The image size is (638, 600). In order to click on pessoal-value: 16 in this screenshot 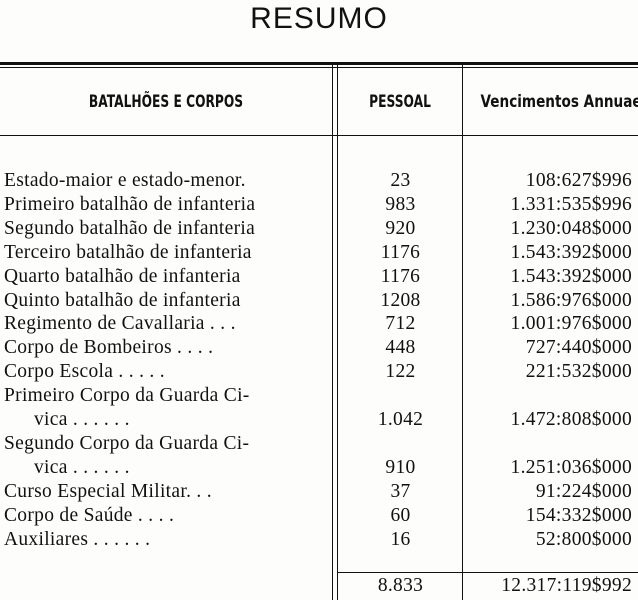, I will do `click(400, 539)`.